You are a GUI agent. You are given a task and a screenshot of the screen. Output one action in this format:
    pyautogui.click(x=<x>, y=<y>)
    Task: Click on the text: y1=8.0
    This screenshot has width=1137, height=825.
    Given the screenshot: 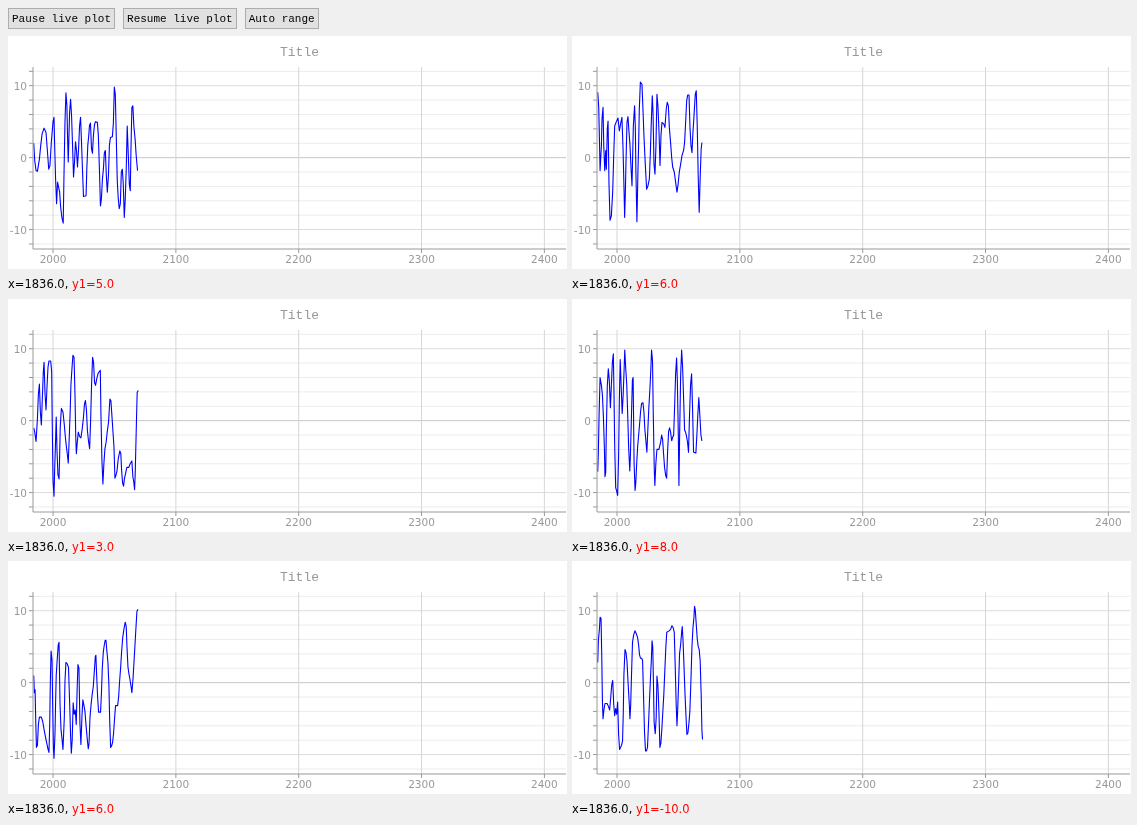 What is the action you would take?
    pyautogui.click(x=655, y=546)
    